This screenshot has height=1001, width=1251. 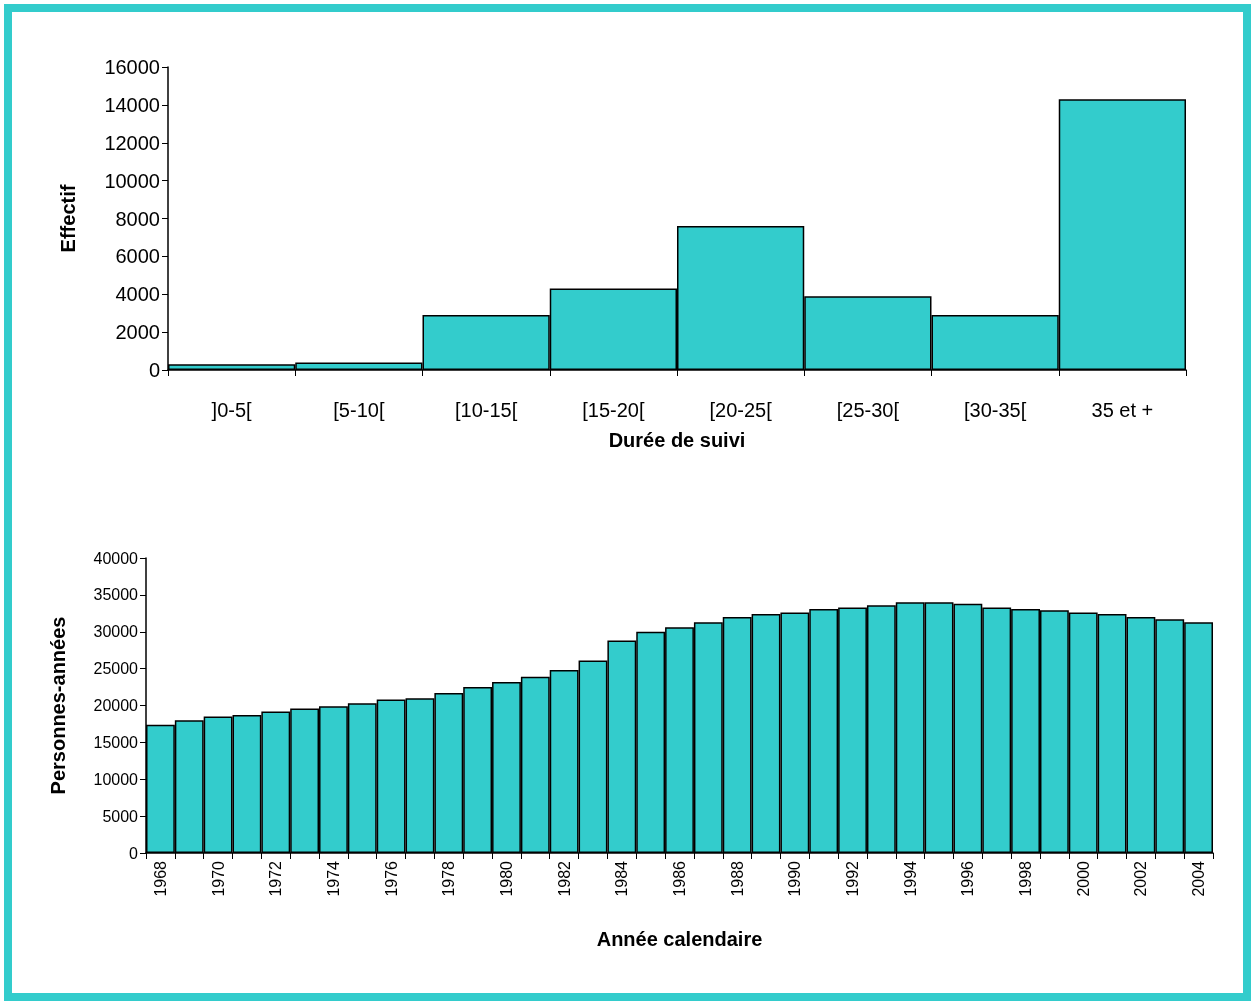 I want to click on y-tick-label: 40000, so click(x=116, y=558).